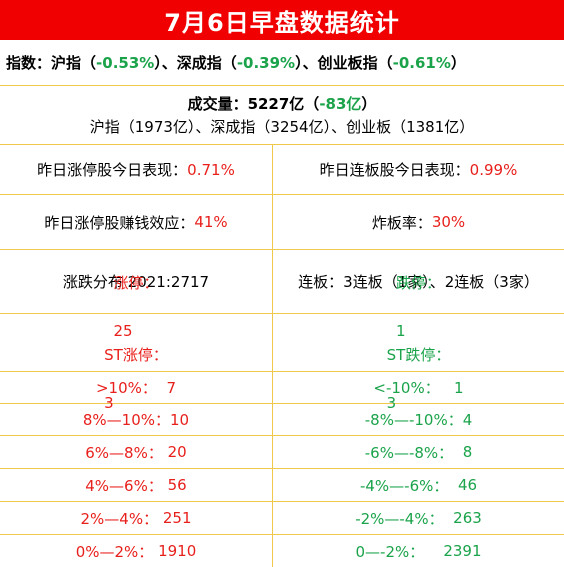 The height and width of the screenshot is (567, 564). I want to click on st-limit-down-label: ST跌停：, so click(418, 354).